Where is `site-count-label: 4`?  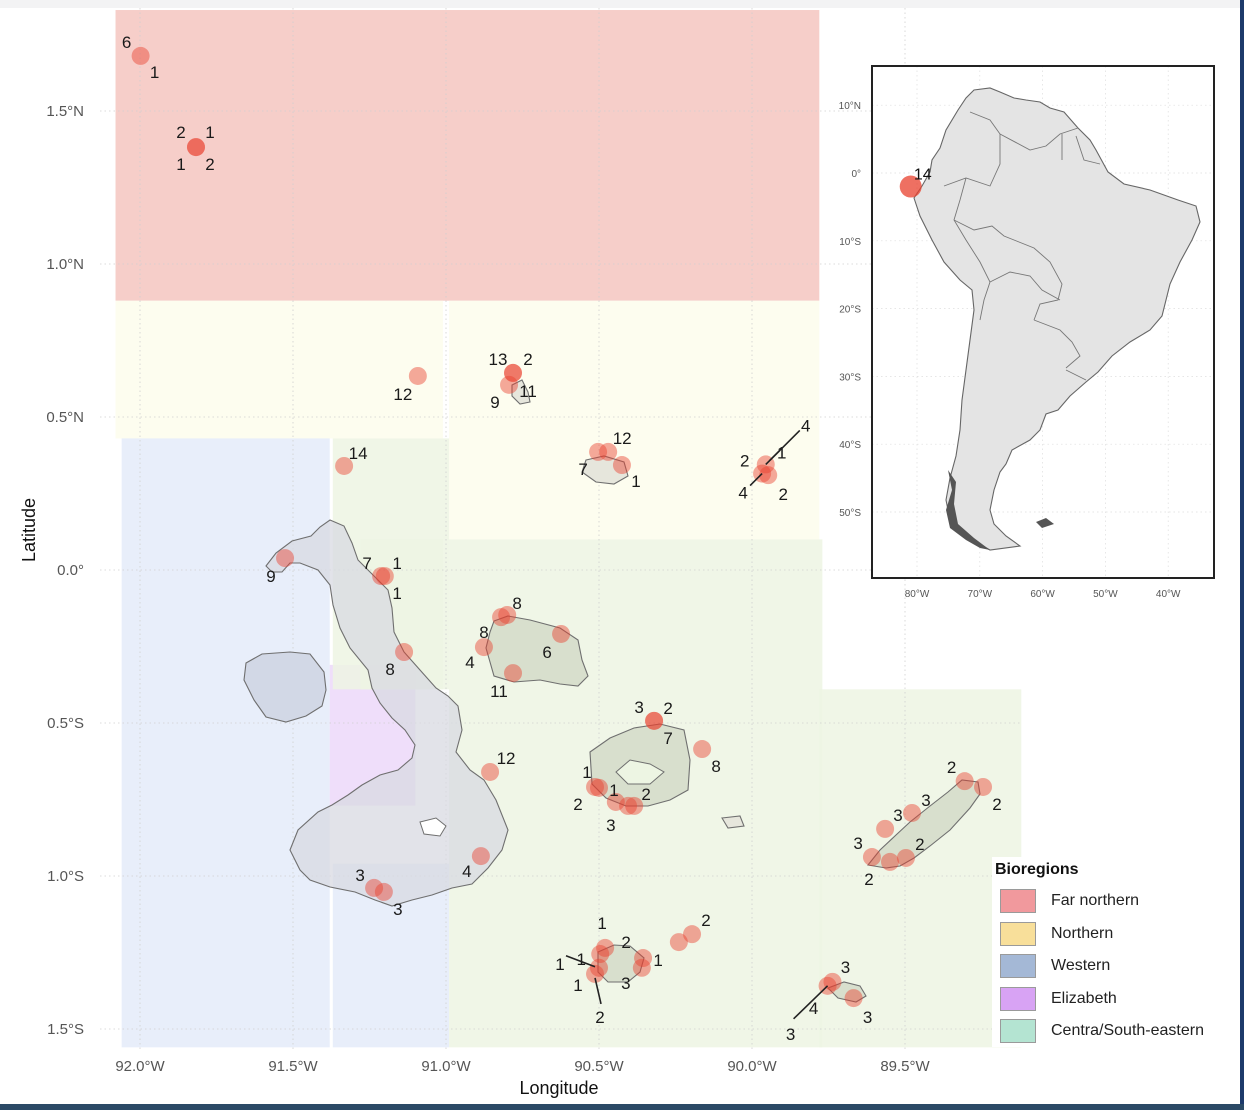
site-count-label: 4 is located at coordinates (805, 425).